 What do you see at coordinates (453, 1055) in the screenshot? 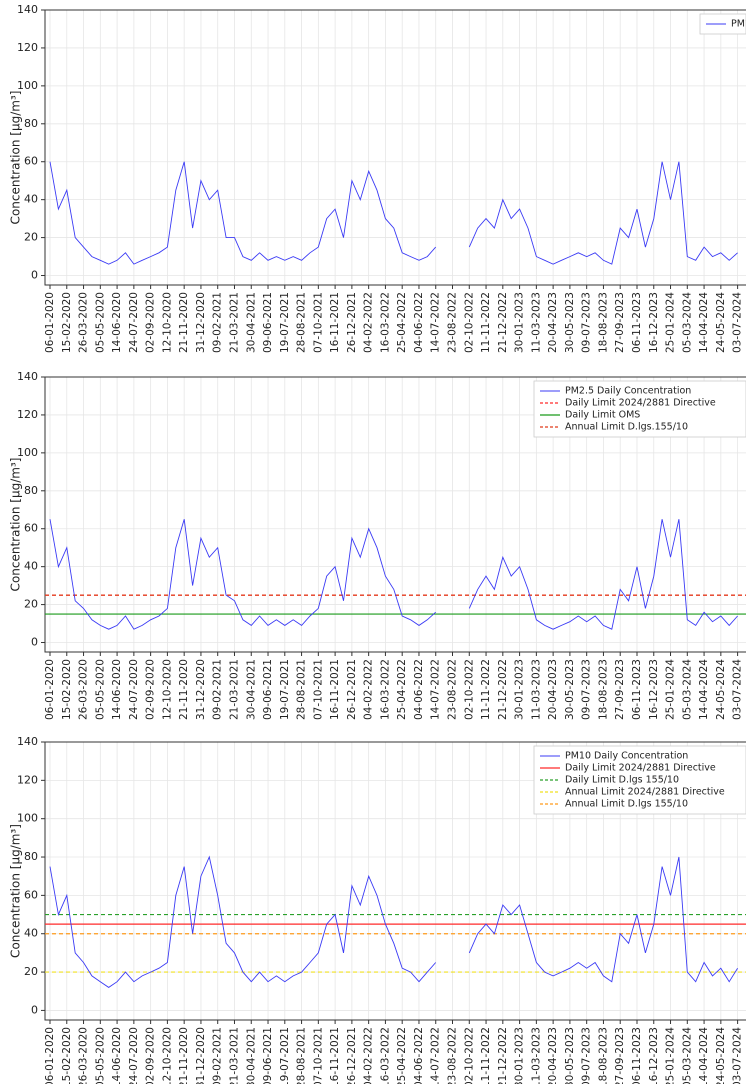
I see `x-tick-label: 23-08-2022` at bounding box center [453, 1055].